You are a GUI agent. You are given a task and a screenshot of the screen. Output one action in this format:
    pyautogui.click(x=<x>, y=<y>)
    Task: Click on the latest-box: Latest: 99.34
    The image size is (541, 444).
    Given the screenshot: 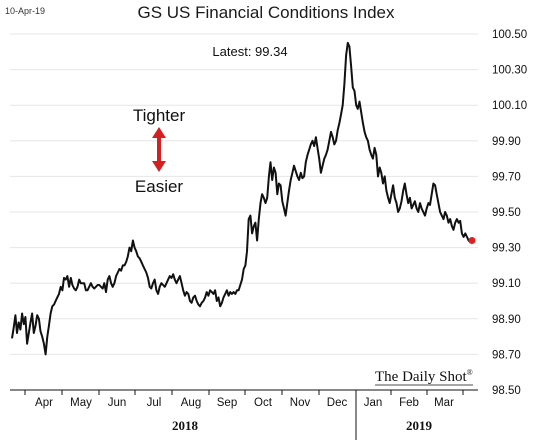 What is the action you would take?
    pyautogui.click(x=250, y=51)
    